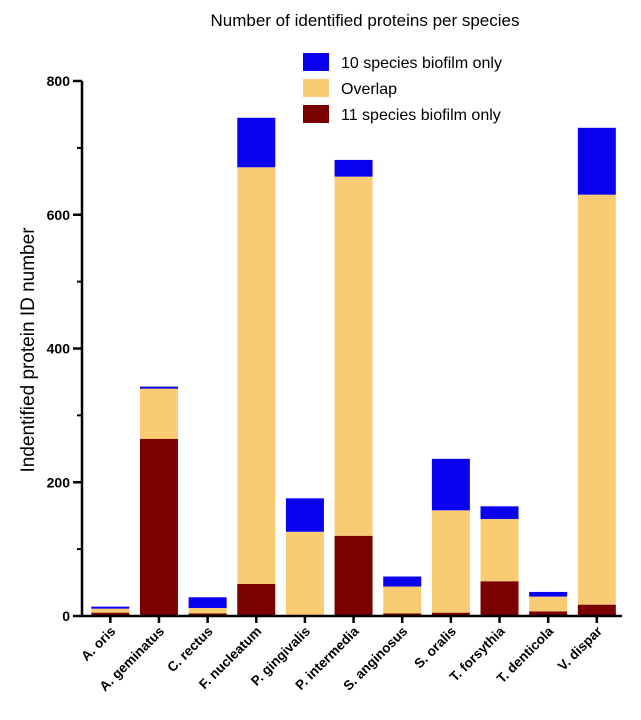  What do you see at coordinates (421, 63) in the screenshot?
I see `legend-label-2: 10 species biofilm only` at bounding box center [421, 63].